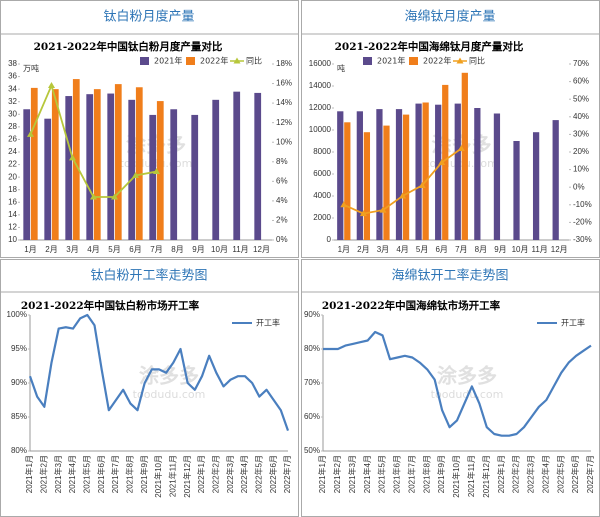 The image size is (600, 517). I want to click on y-tick-label: 50%, so click(312, 450).